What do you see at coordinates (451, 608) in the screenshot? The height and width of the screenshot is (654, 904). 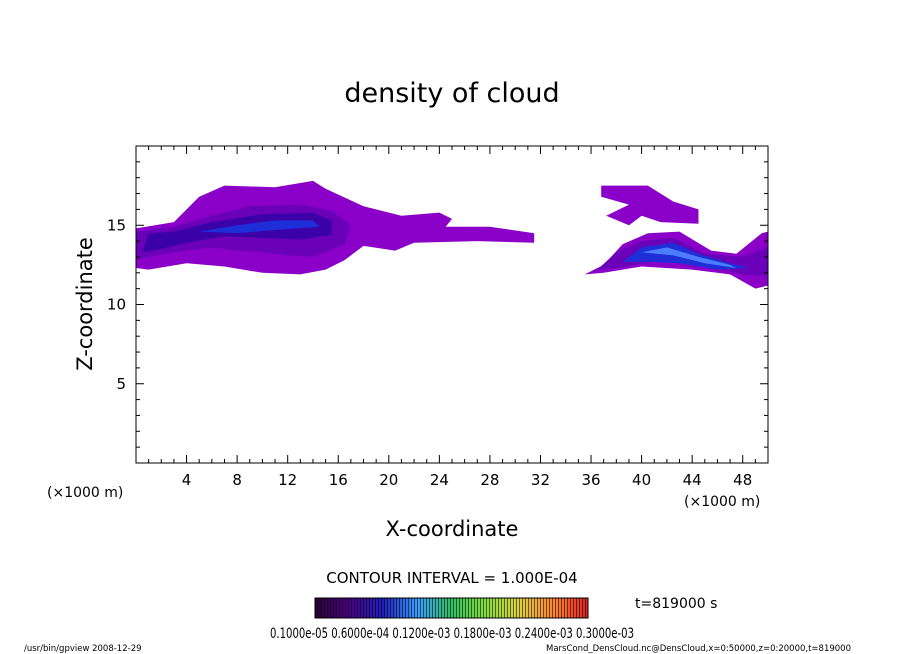 I see `colorbar` at bounding box center [451, 608].